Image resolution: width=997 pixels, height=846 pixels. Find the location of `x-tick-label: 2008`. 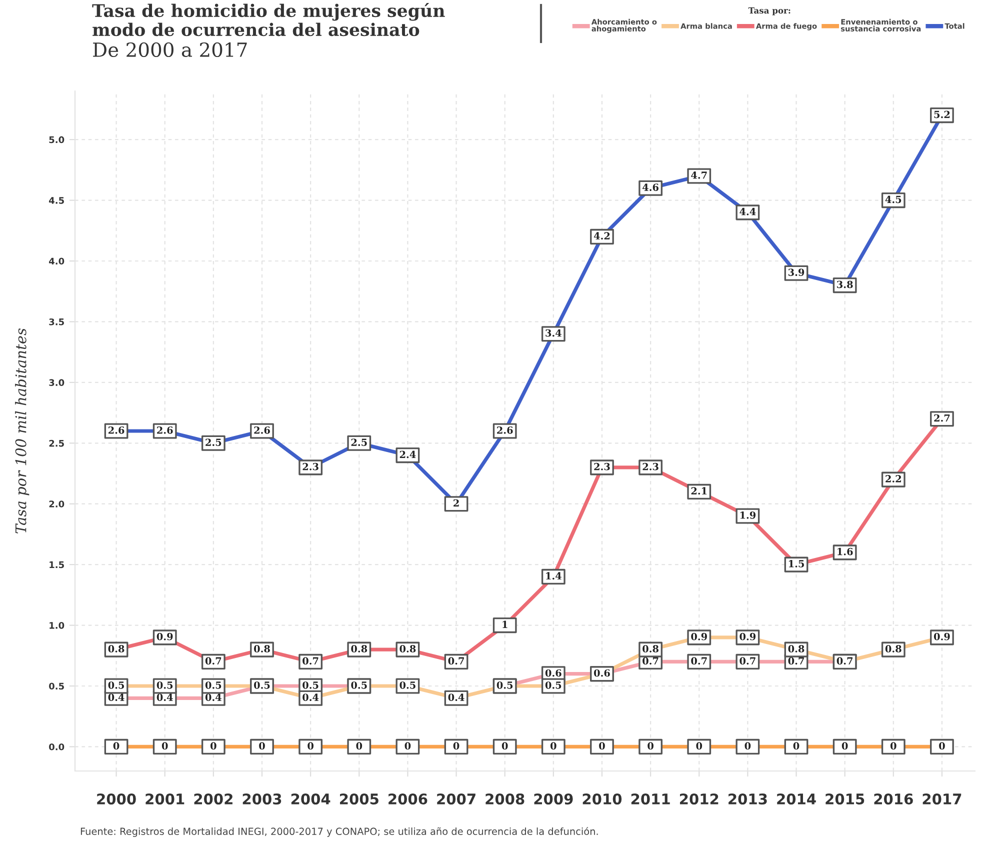

x-tick-label: 2008 is located at coordinates (505, 799).